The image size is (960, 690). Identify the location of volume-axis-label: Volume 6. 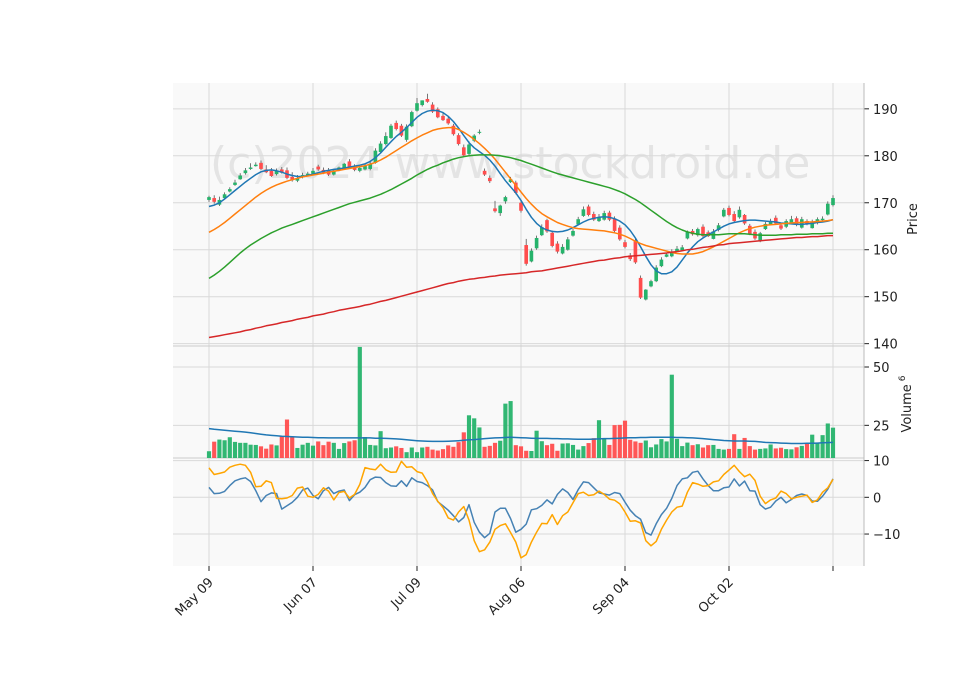
(906, 403).